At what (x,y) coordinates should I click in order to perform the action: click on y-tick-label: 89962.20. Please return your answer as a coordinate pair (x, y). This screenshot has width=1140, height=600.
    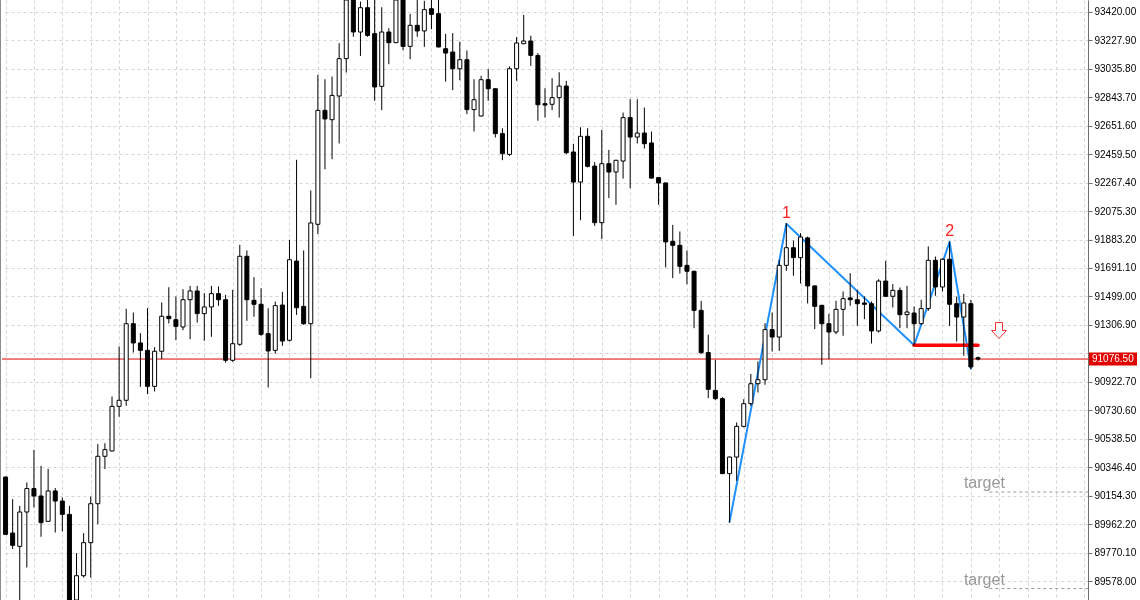
    Looking at the image, I should click on (1115, 524).